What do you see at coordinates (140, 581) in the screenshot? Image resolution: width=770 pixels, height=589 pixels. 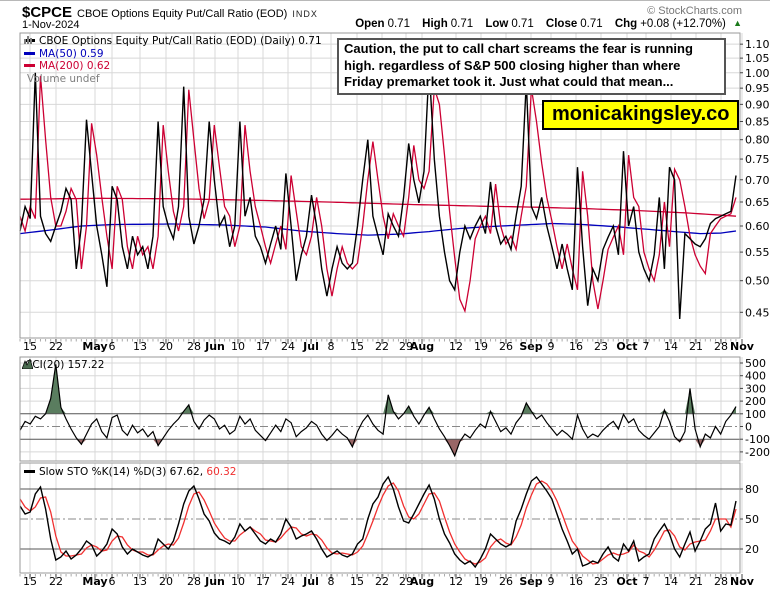 I see `x-axis-label: 13` at bounding box center [140, 581].